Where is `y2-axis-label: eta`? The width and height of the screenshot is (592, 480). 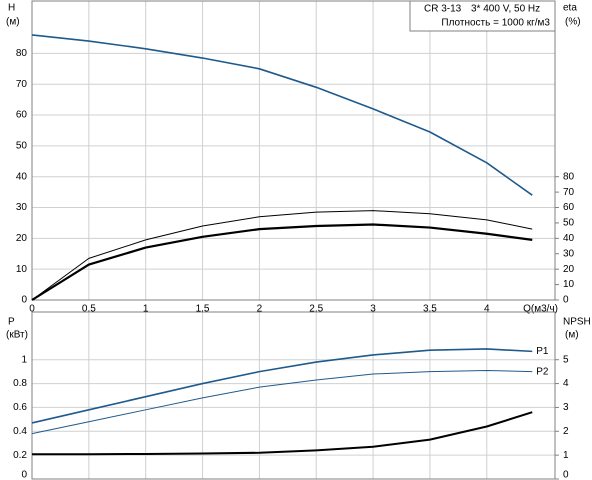
y2-axis-label: eta is located at coordinates (570, 8).